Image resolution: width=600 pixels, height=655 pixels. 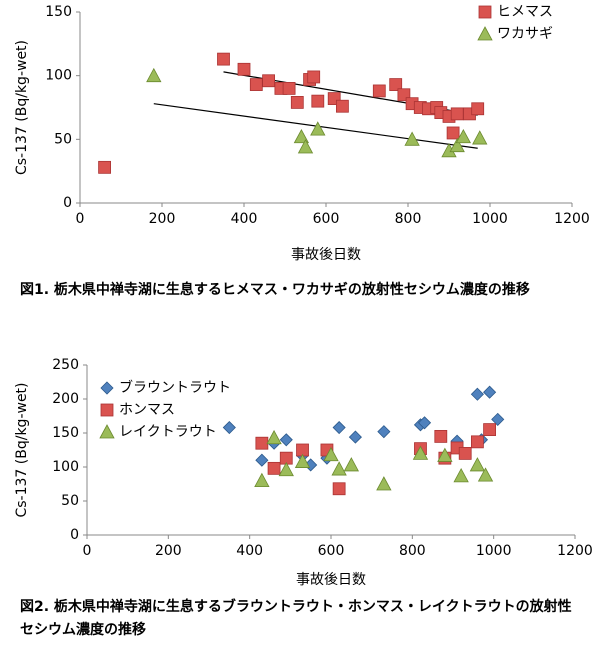 I want to click on legend-label: ホンマス, so click(x=147, y=410).